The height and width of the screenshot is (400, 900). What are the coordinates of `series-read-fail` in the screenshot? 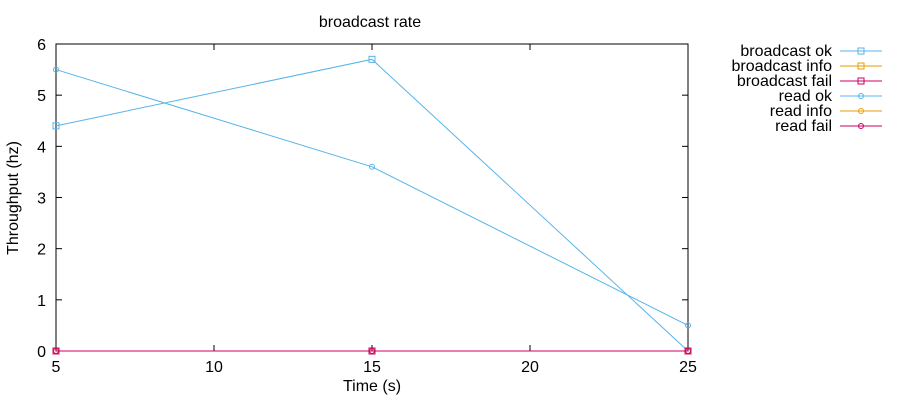 It's located at (372, 351).